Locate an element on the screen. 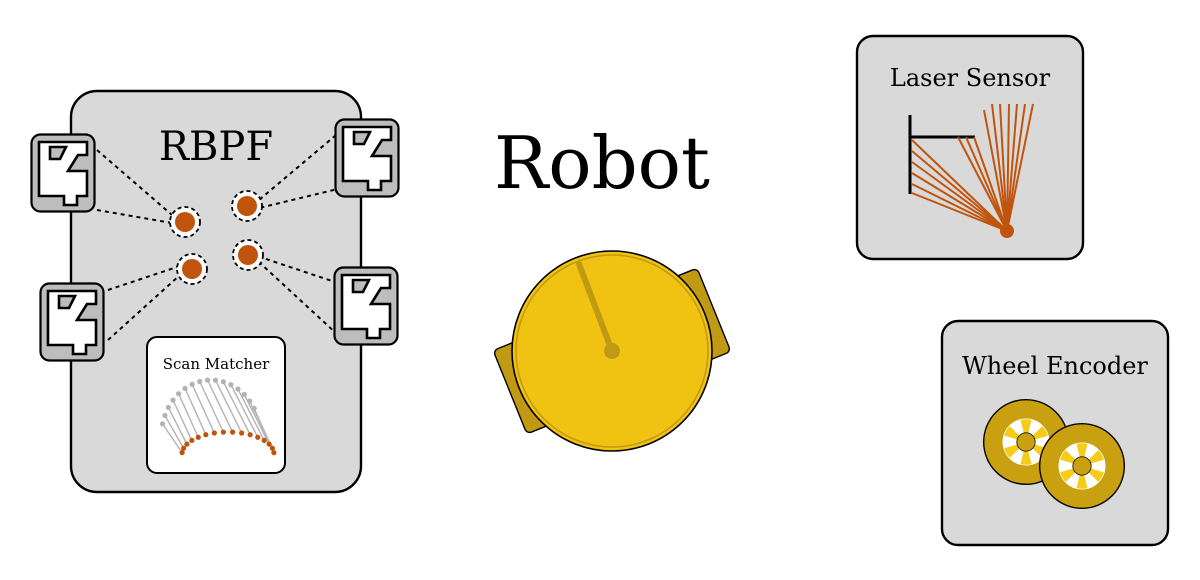 This screenshot has width=1200, height=580. scan-matcher-background is located at coordinates (216, 405).